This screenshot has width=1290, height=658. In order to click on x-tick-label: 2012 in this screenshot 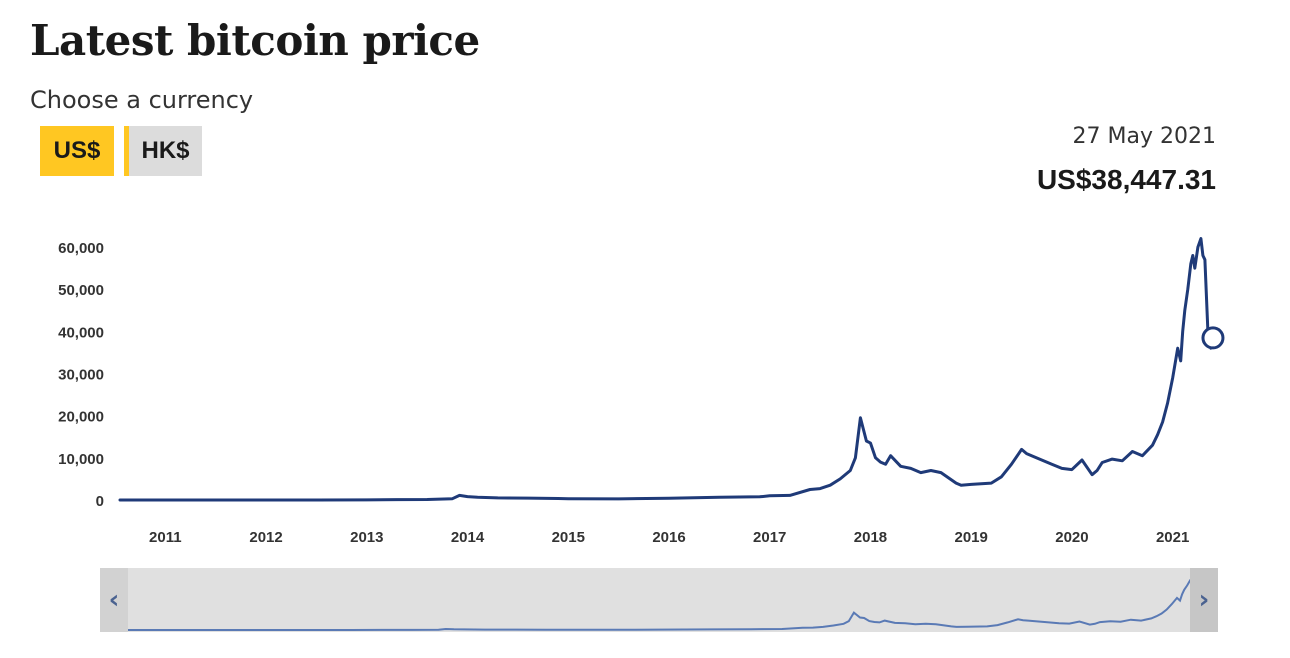, I will do `click(265, 537)`.